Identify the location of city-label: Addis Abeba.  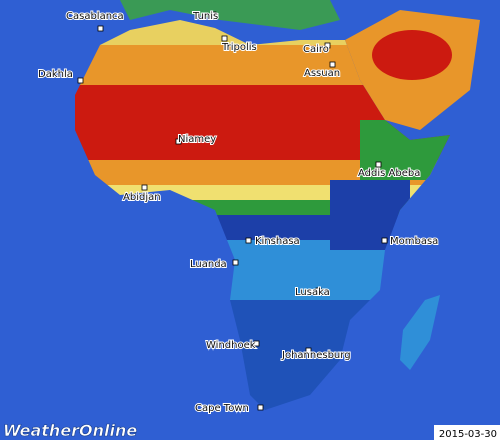
(389, 173).